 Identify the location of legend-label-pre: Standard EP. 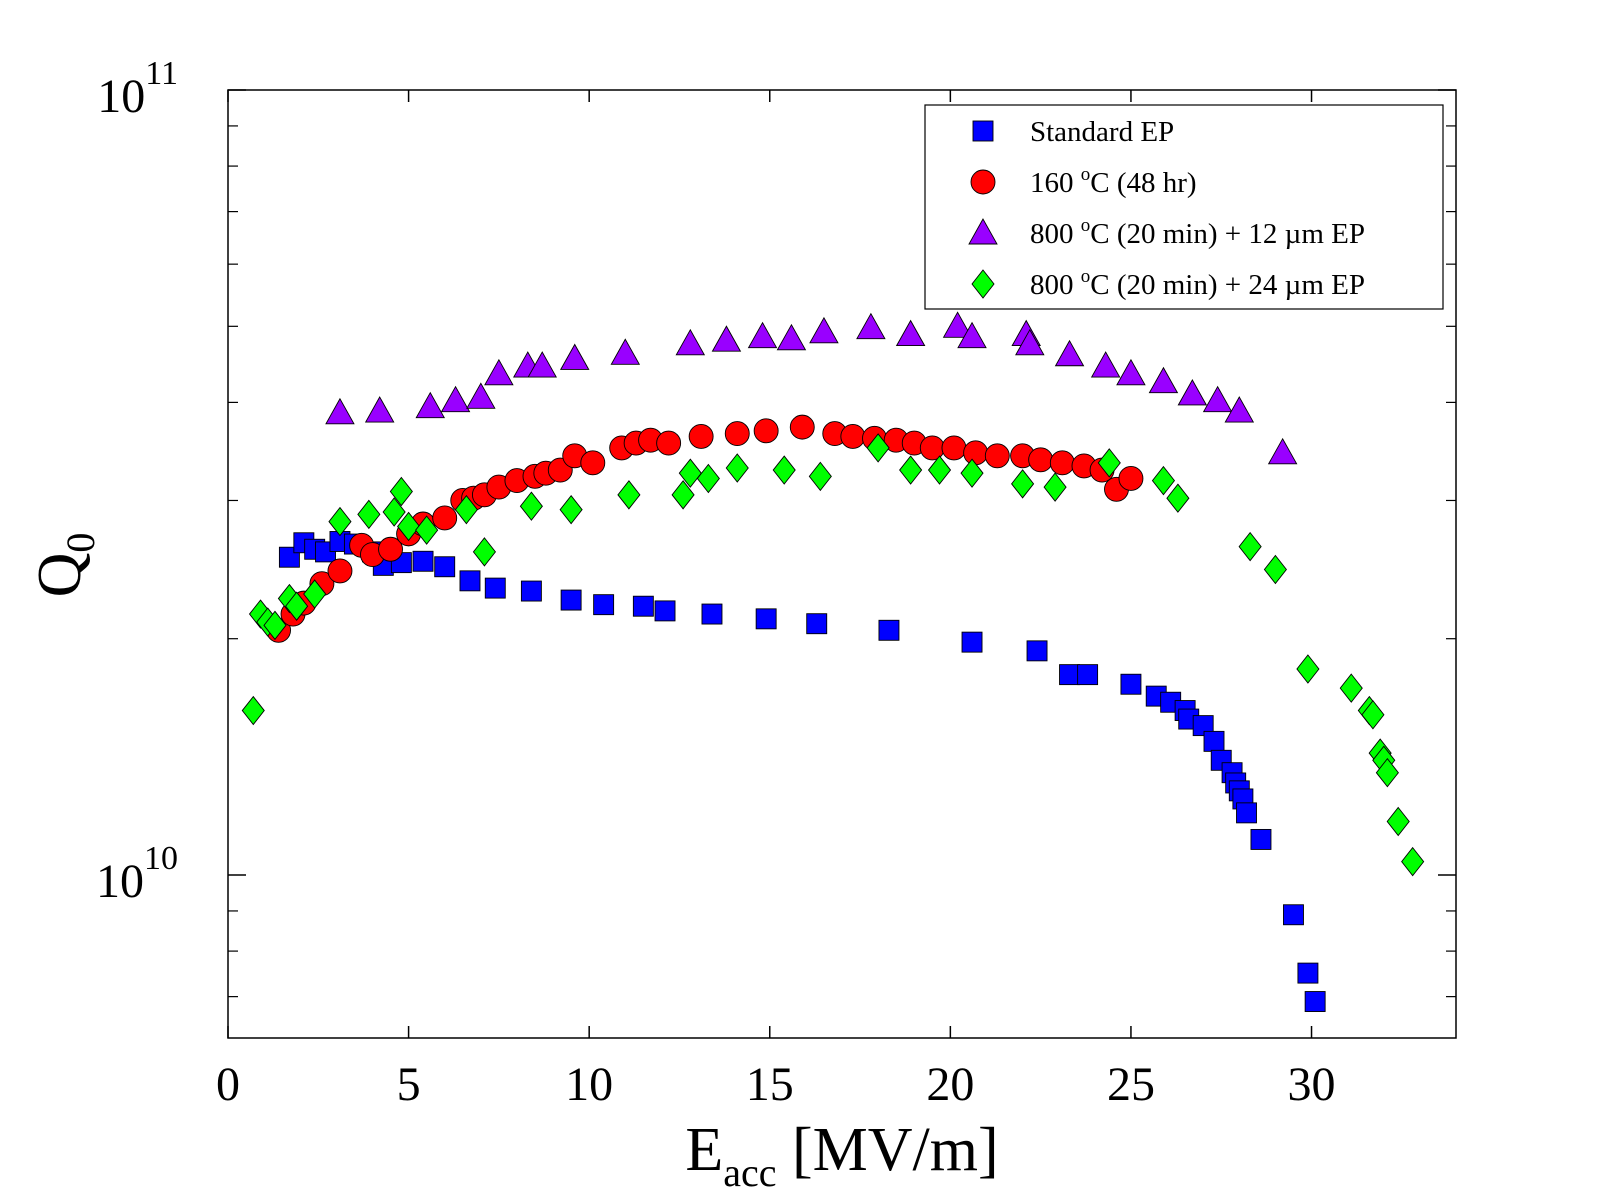
(1102, 132).